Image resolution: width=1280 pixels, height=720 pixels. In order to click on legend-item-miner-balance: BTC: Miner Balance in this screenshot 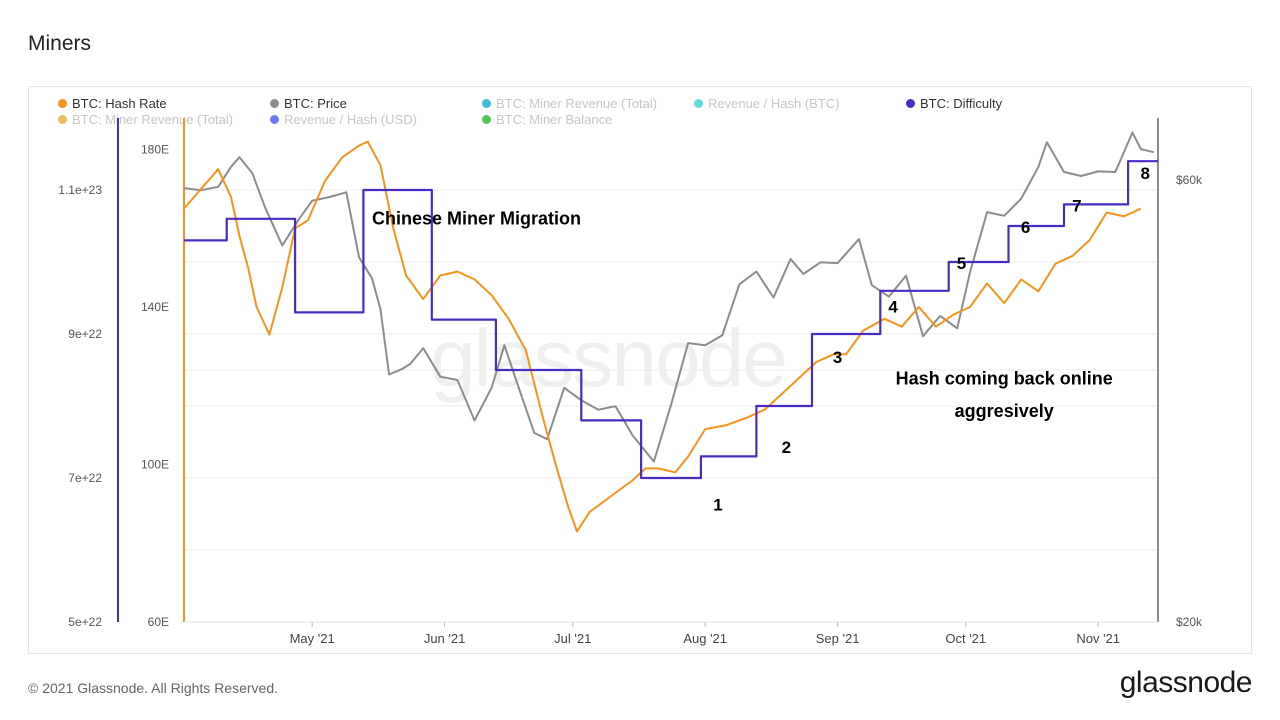, I will do `click(547, 119)`.